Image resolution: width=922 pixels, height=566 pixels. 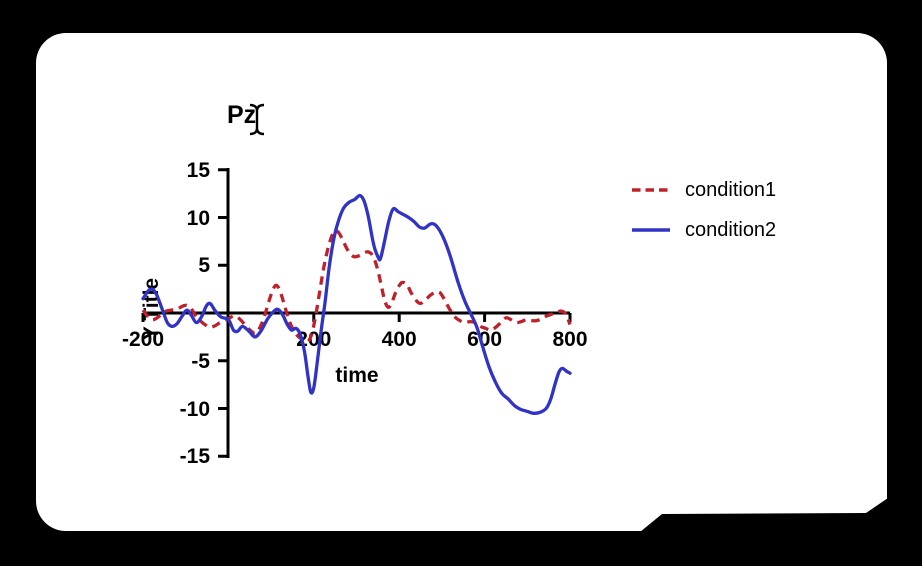 What do you see at coordinates (651, 190) in the screenshot?
I see `condition1-line-sample` at bounding box center [651, 190].